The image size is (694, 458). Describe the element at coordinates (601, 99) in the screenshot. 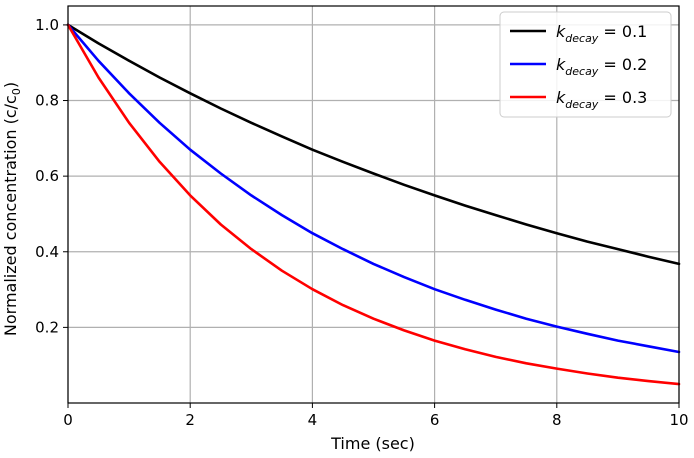

I see `legend-label-3: kdecay = 0.3` at that location.